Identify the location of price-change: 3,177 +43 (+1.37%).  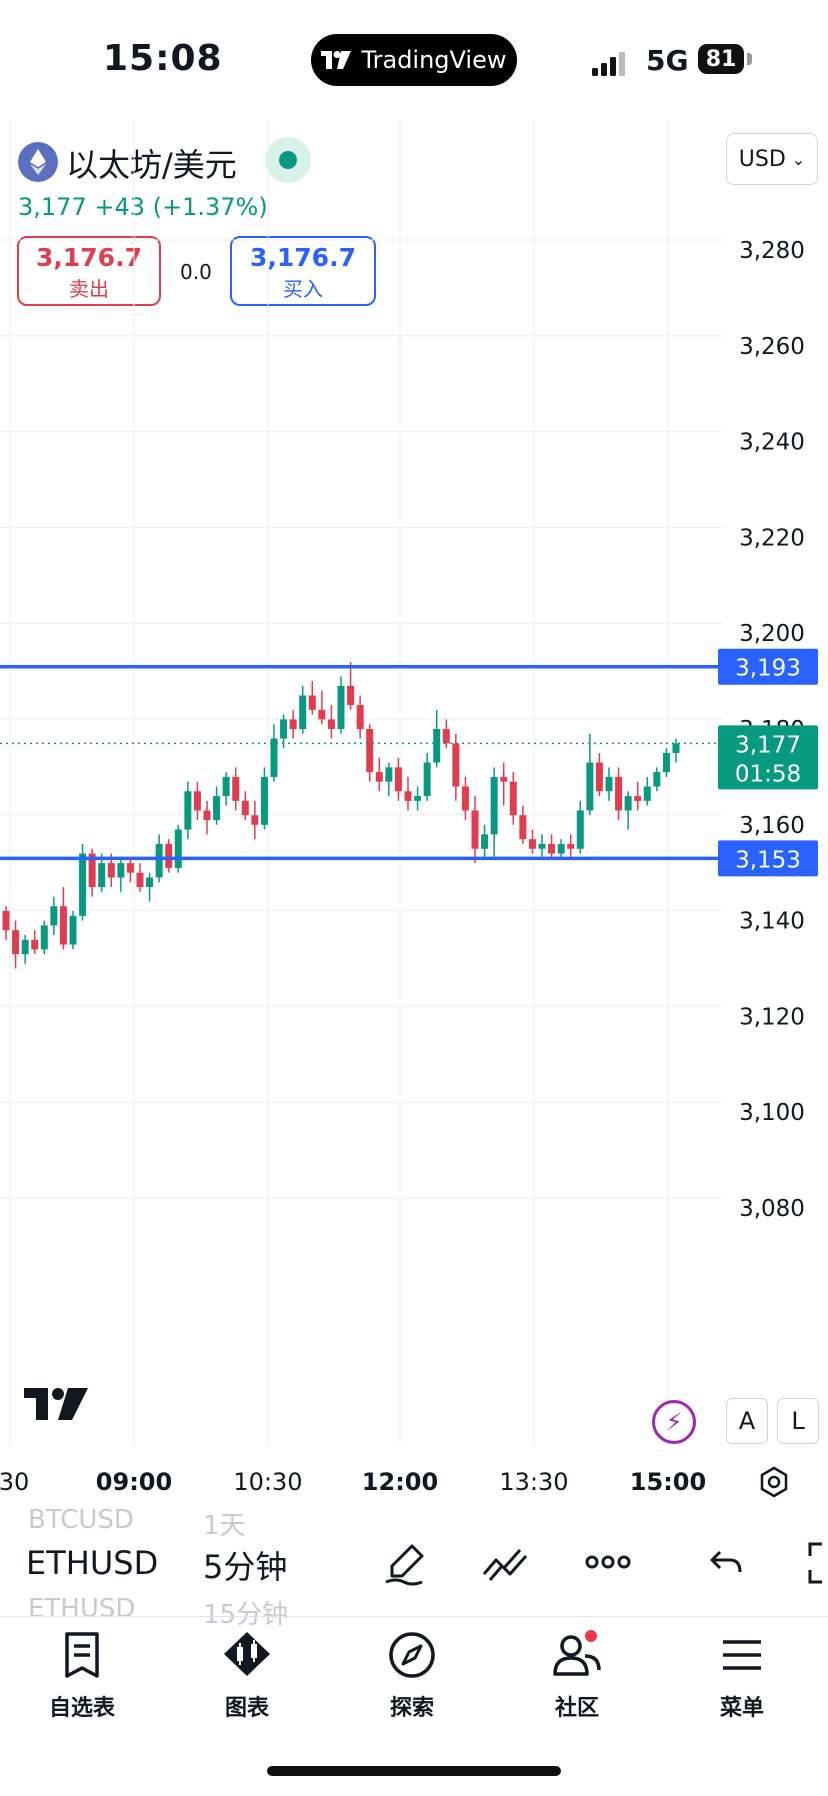
(143, 207).